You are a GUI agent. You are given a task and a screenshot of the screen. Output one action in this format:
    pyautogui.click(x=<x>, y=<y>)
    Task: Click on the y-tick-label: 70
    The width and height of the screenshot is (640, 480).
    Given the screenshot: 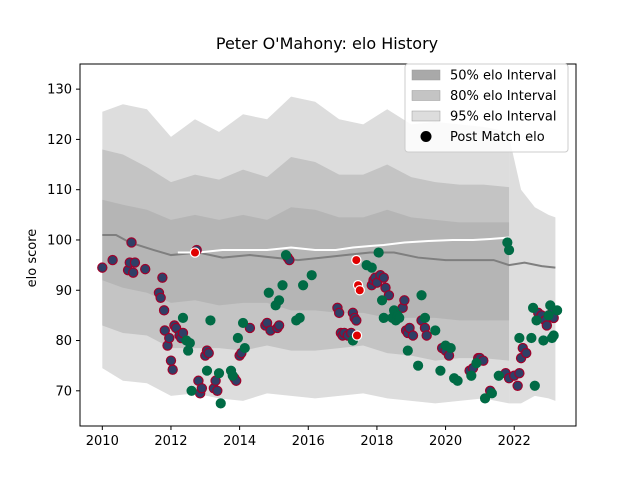 What is the action you would take?
    pyautogui.click(x=63, y=391)
    